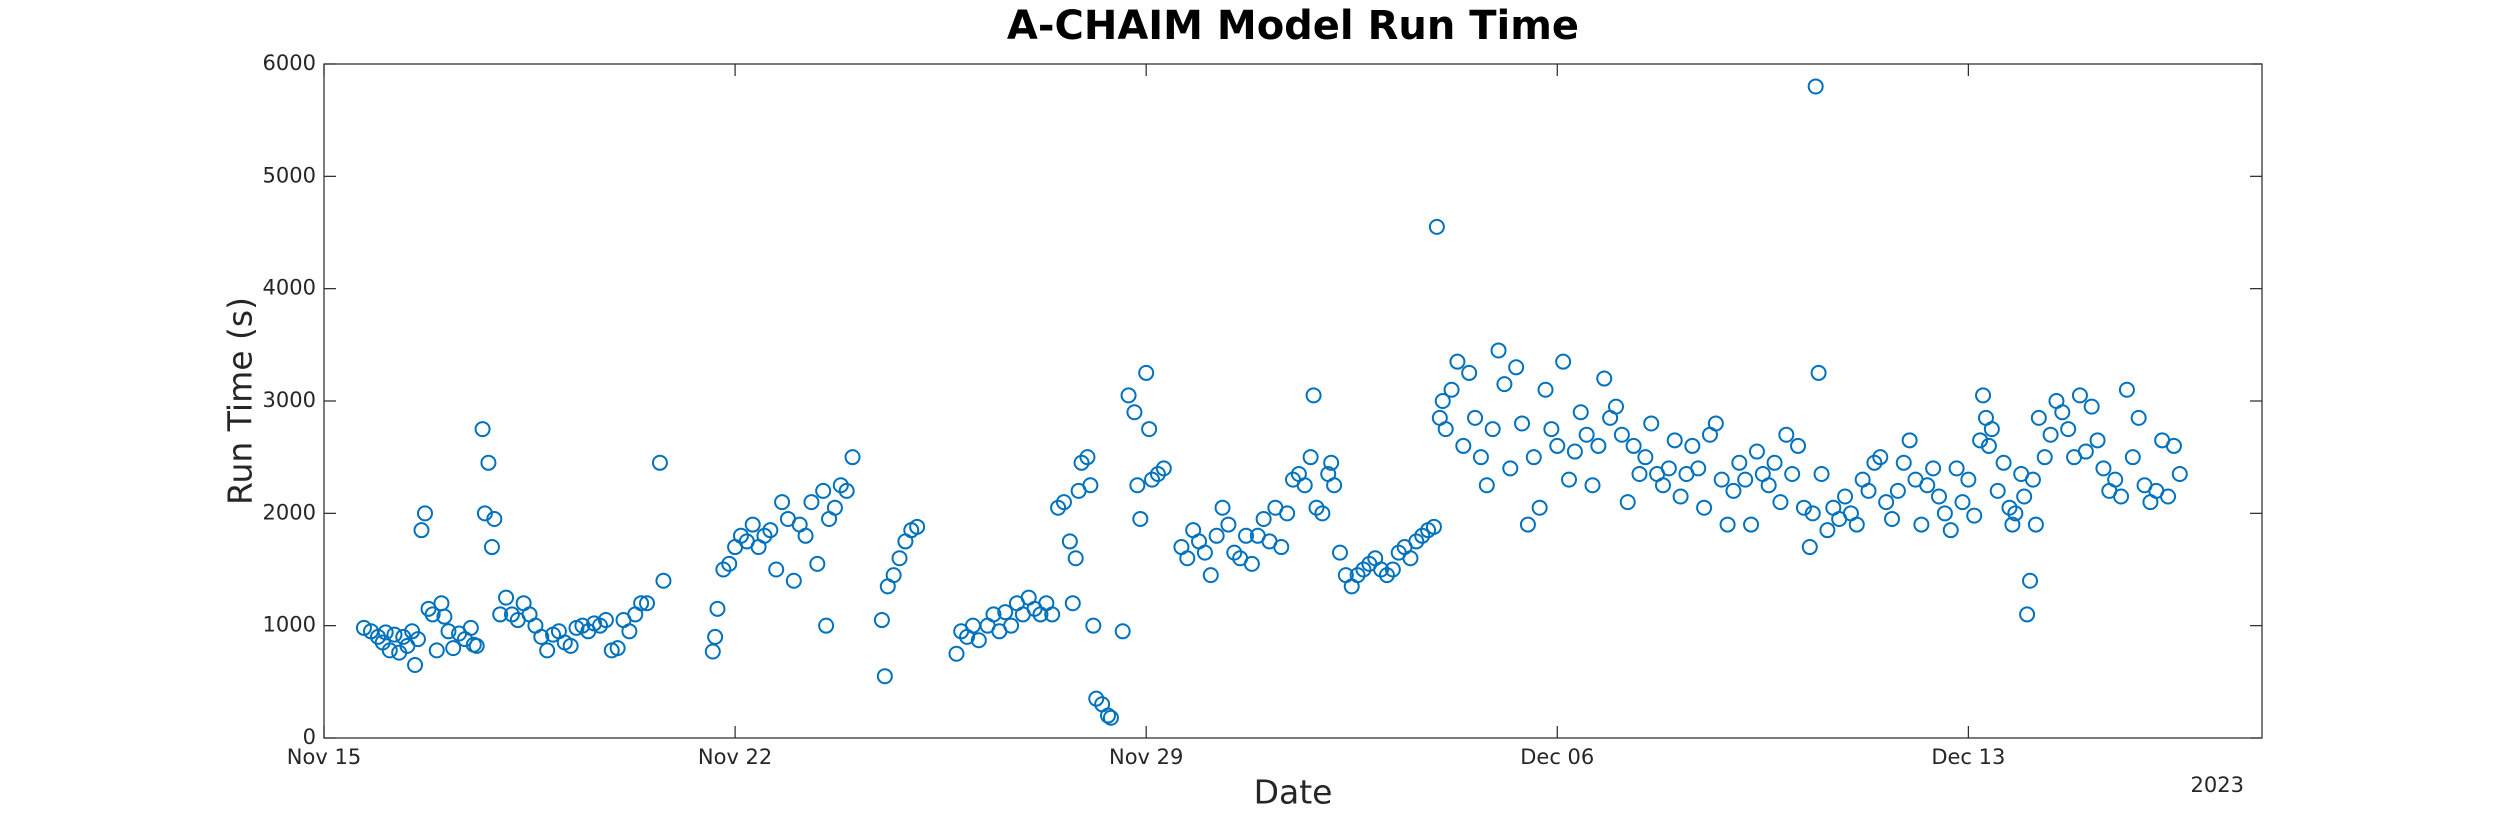 This screenshot has height=833, width=2500. What do you see at coordinates (289, 512) in the screenshot?
I see `y-tick-label: 2000` at bounding box center [289, 512].